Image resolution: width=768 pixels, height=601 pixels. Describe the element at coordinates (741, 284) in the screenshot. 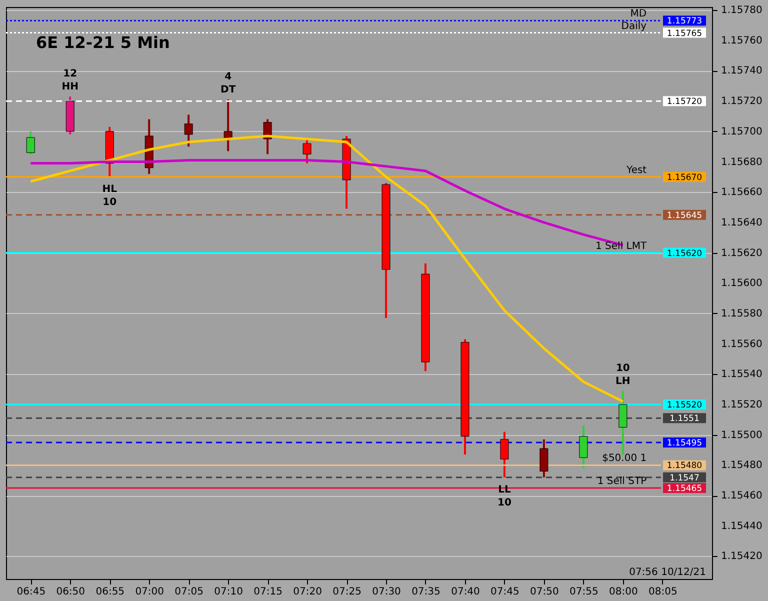

I see `y-tick-label: 1.15600` at that location.